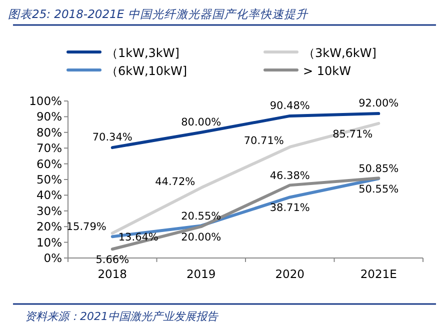 Image resolution: width=440 pixels, height=327 pixels. I want to click on data-label: 80.00%, so click(201, 122).